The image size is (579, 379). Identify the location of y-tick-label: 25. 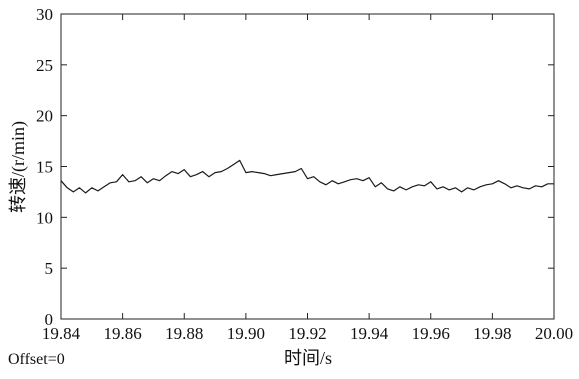
(44, 65).